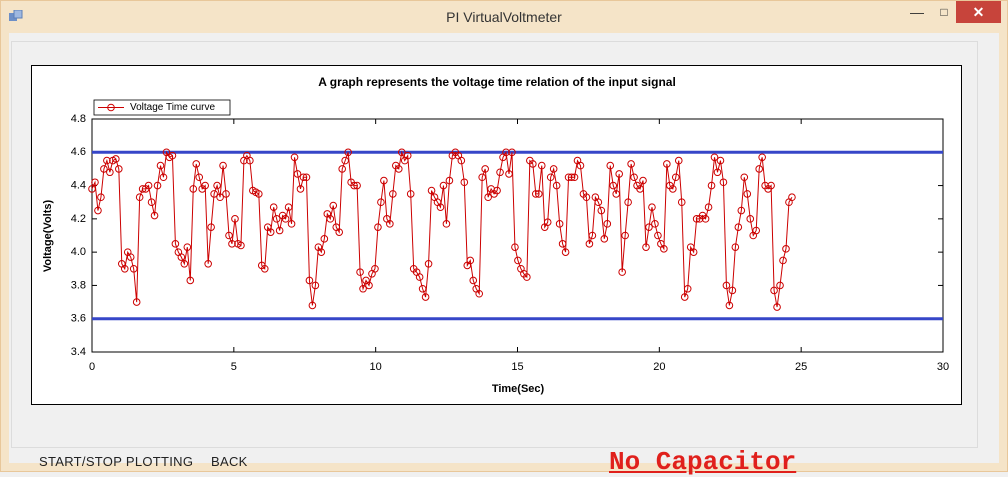 Image resolution: width=1008 pixels, height=477 pixels. What do you see at coordinates (917, 12) in the screenshot?
I see `minimize-button: —` at bounding box center [917, 12].